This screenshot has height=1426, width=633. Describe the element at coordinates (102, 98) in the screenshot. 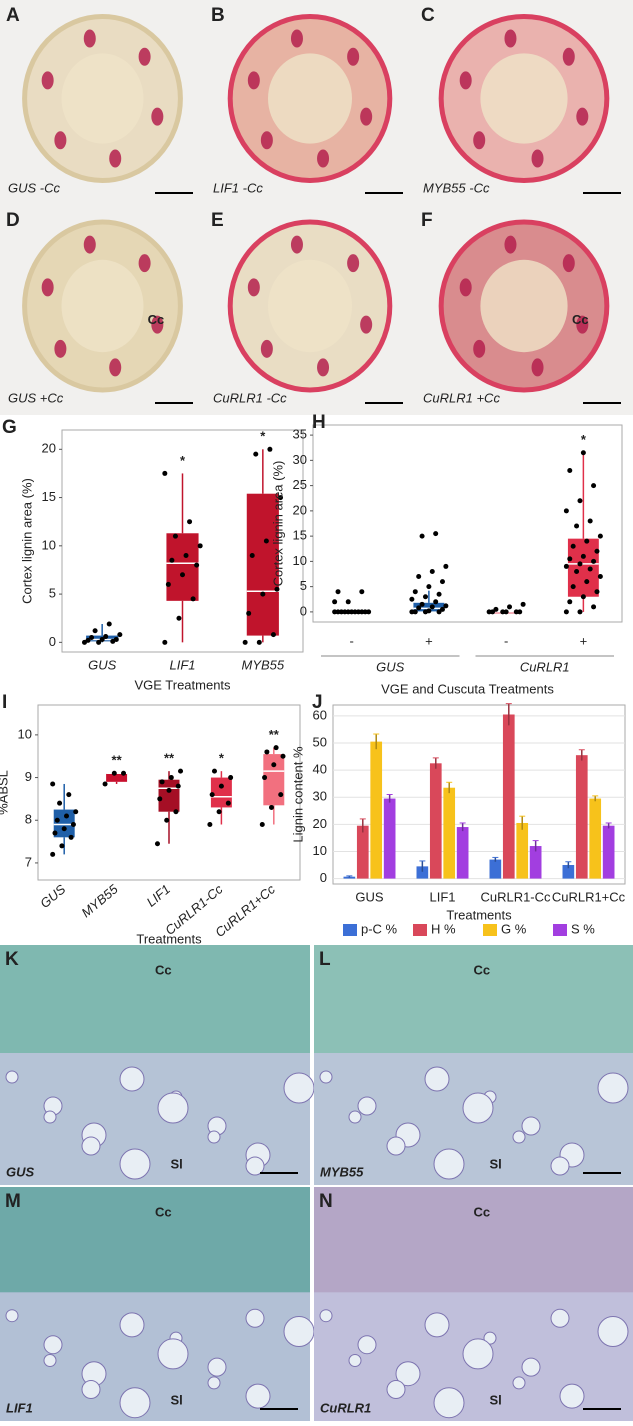

I see `stem-core` at that location.